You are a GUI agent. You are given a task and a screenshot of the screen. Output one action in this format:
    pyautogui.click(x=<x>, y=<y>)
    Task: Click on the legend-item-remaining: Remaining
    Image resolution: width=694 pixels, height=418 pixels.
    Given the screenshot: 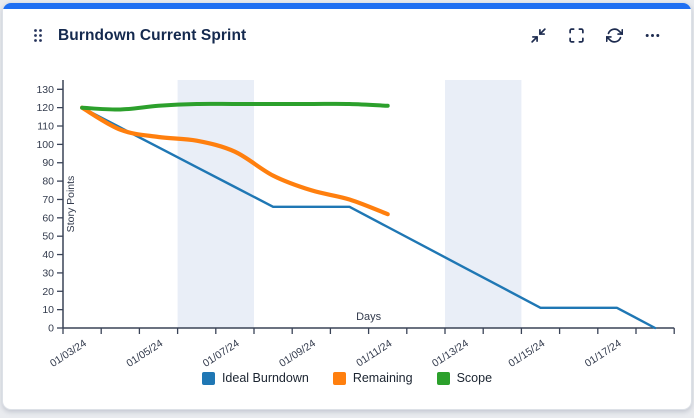 What is the action you would take?
    pyautogui.click(x=372, y=378)
    